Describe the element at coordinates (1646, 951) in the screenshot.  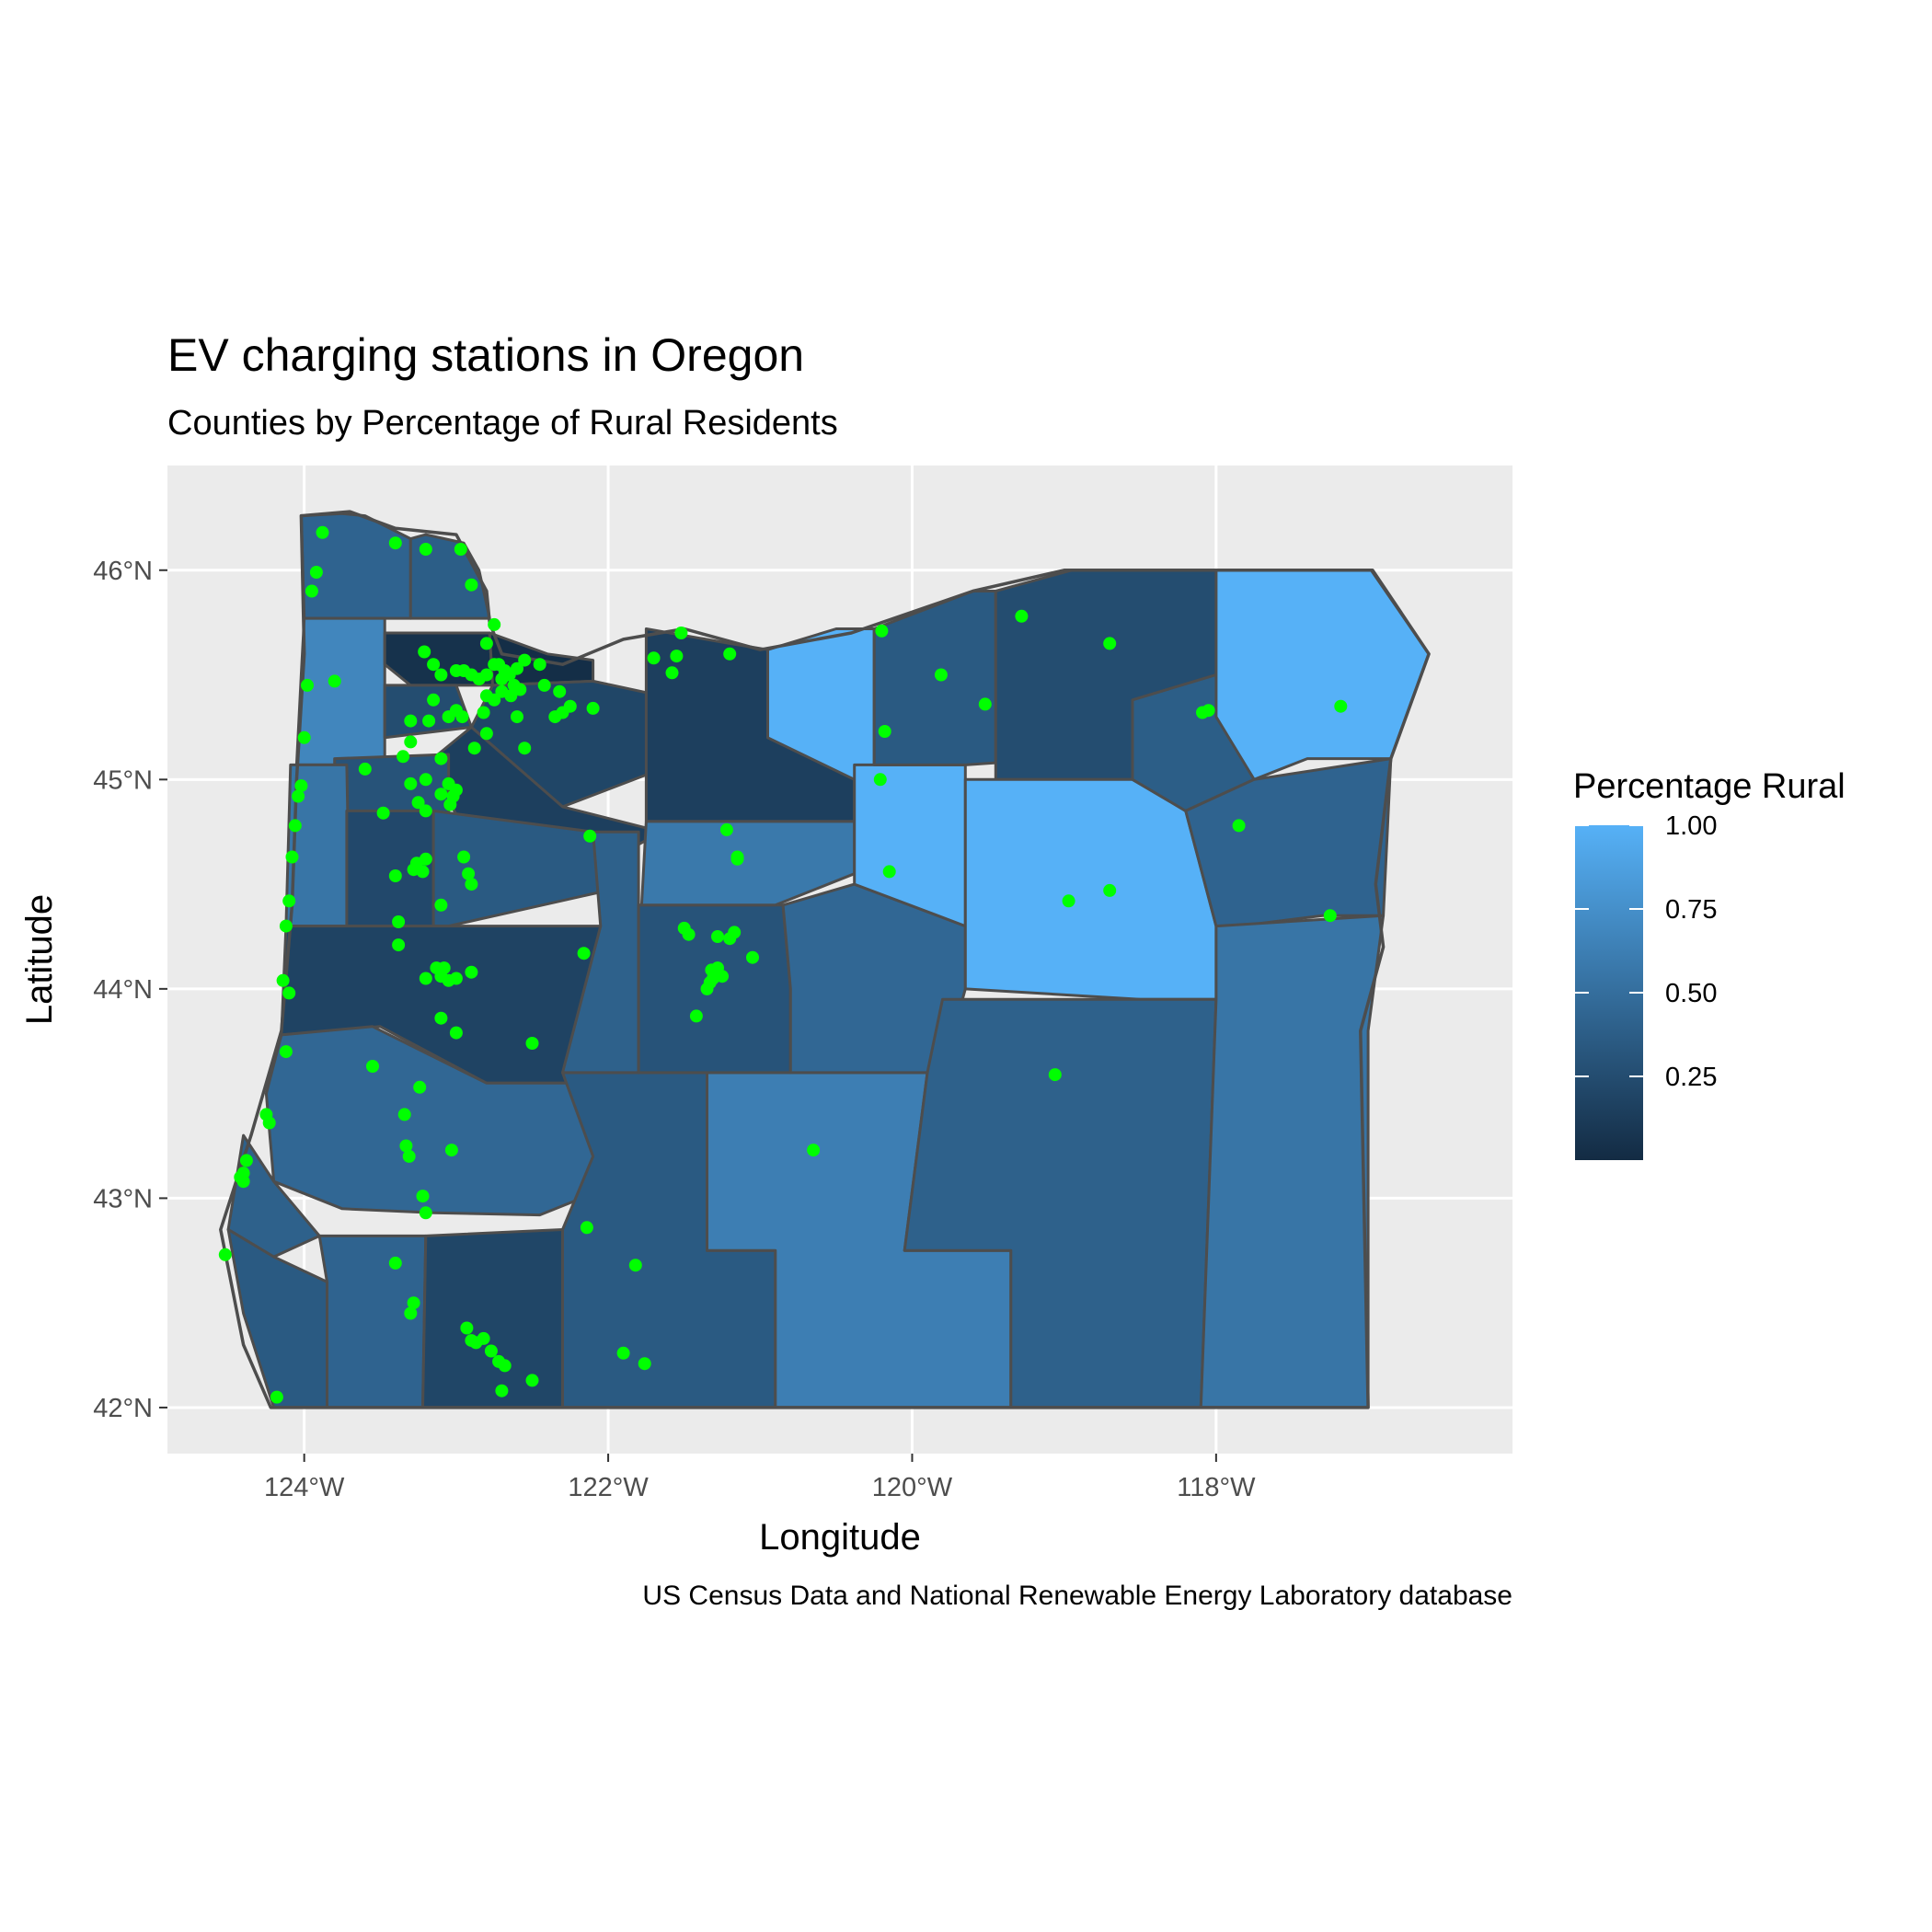
I see `legend-breaks: 1.00 0.75 0.50 0.25` at that location.